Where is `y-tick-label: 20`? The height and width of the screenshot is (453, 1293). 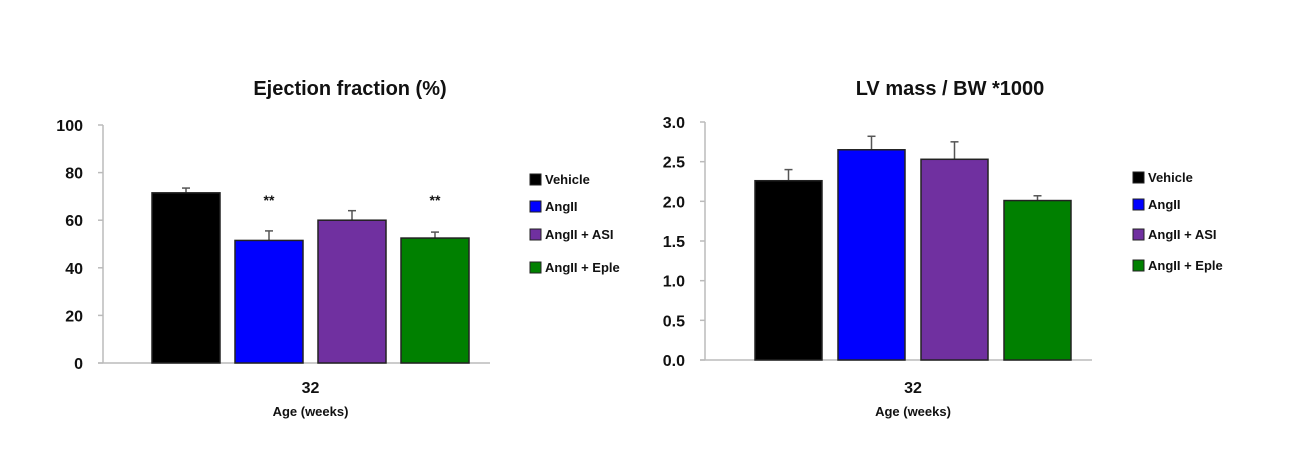 y-tick-label: 20 is located at coordinates (74, 316).